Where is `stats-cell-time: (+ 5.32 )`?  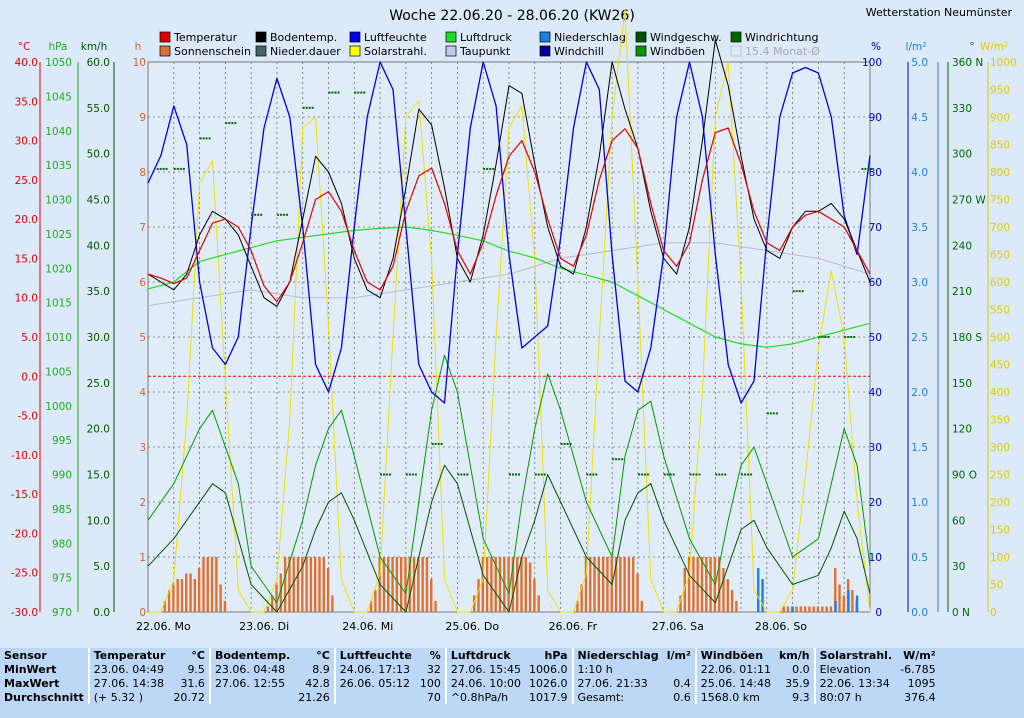 stats-cell-time: (+ 5.32 ) is located at coordinates (128, 697).